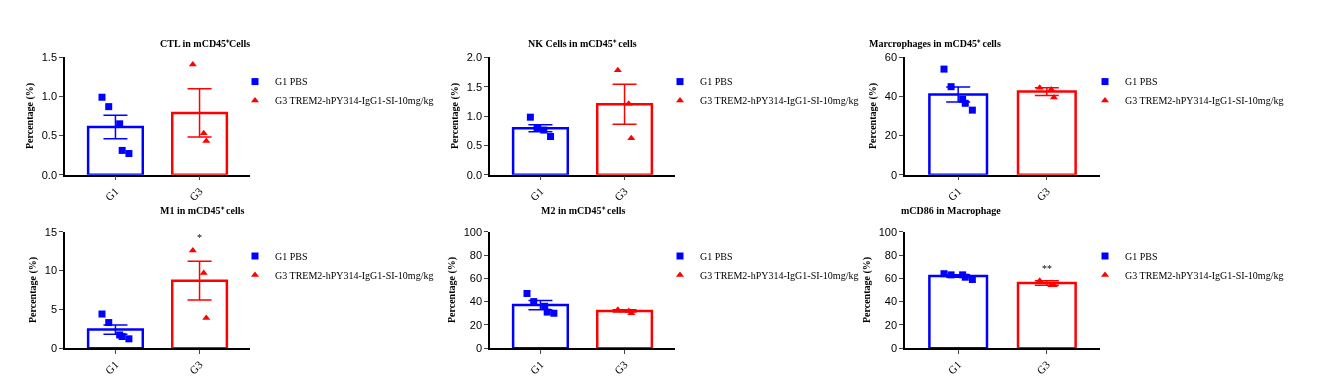 The height and width of the screenshot is (390, 1320). What do you see at coordinates (202, 210) in the screenshot?
I see `chart-title: M1 in mCD45⁺ cells` at bounding box center [202, 210].